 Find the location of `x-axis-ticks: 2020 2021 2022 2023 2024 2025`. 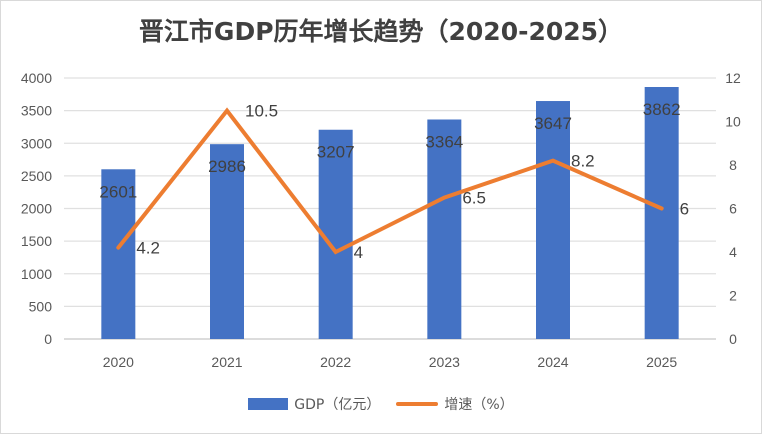

x-axis-ticks: 2020 2021 2022 2023 2024 2025 is located at coordinates (390, 362).